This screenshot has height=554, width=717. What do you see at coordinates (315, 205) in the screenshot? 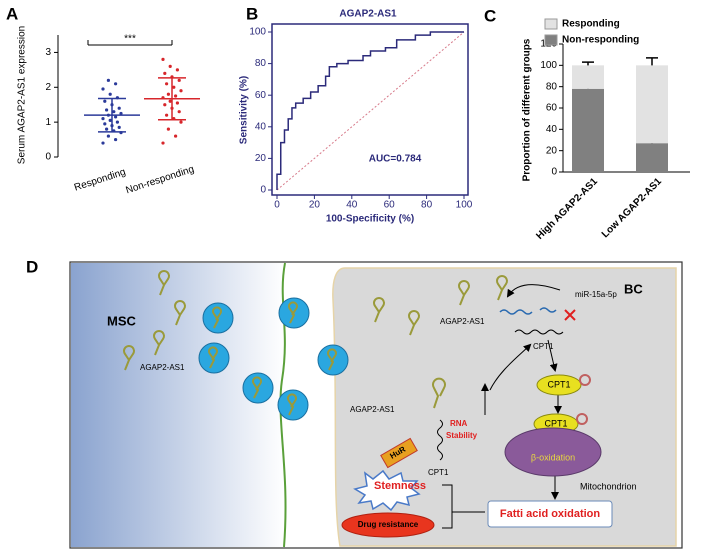
I see `x-tick-label: 20` at bounding box center [315, 205].